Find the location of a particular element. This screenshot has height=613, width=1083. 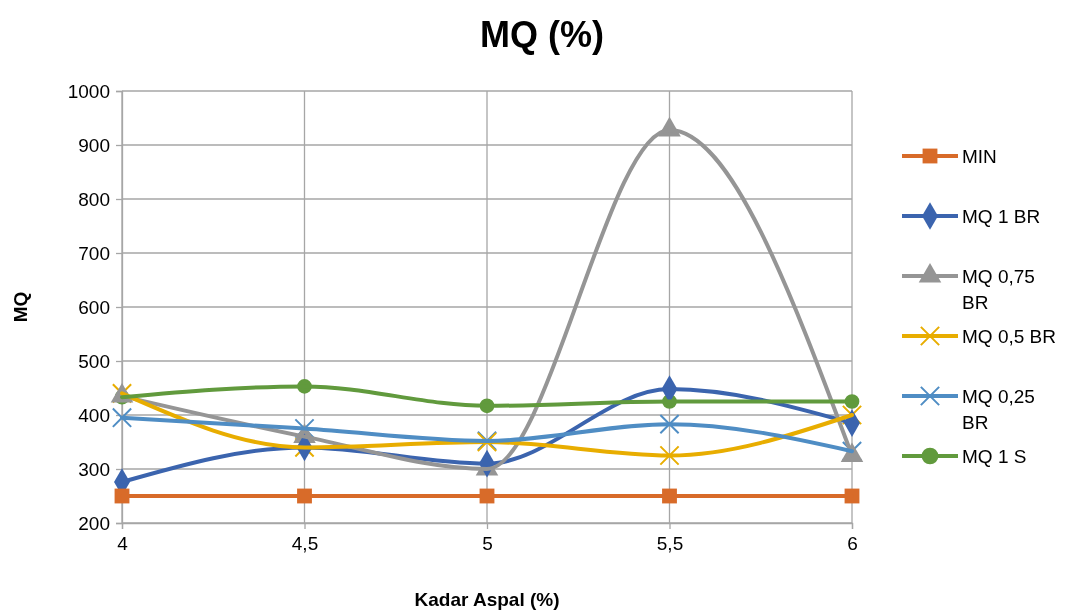

y-tick-label: 700 is located at coordinates (94, 253).